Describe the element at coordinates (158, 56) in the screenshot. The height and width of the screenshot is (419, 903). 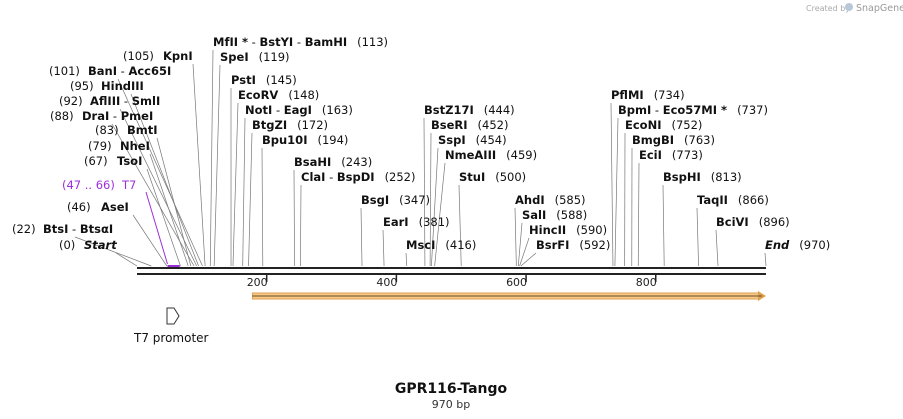
I see `site-label-10: (105) KpnI` at that location.